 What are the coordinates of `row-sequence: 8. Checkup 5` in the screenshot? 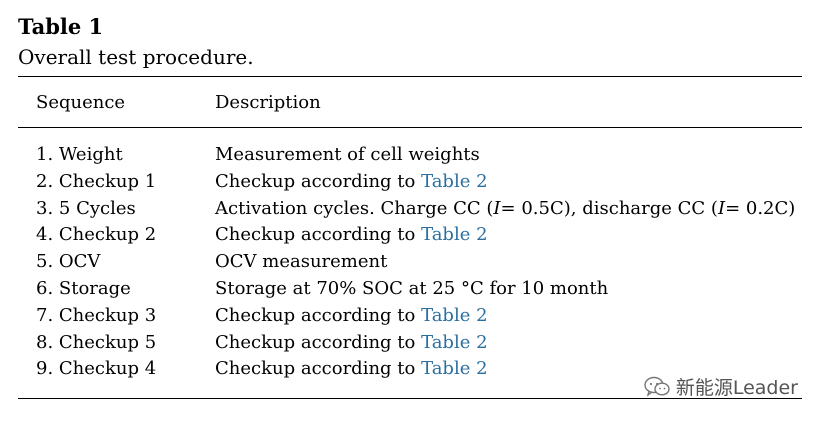 It's located at (96, 342).